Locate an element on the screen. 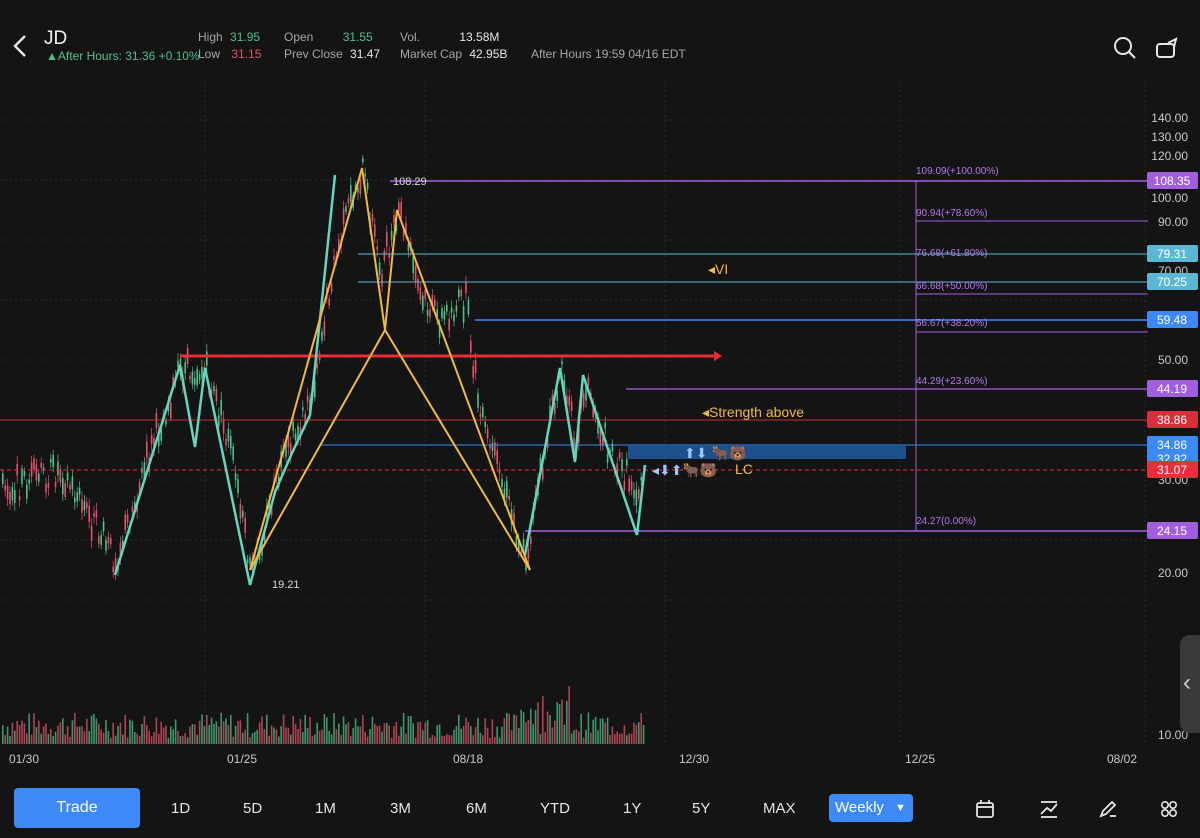 This screenshot has height=838, width=1200. fib-label: 76.69(+61.80%) is located at coordinates (951, 253).